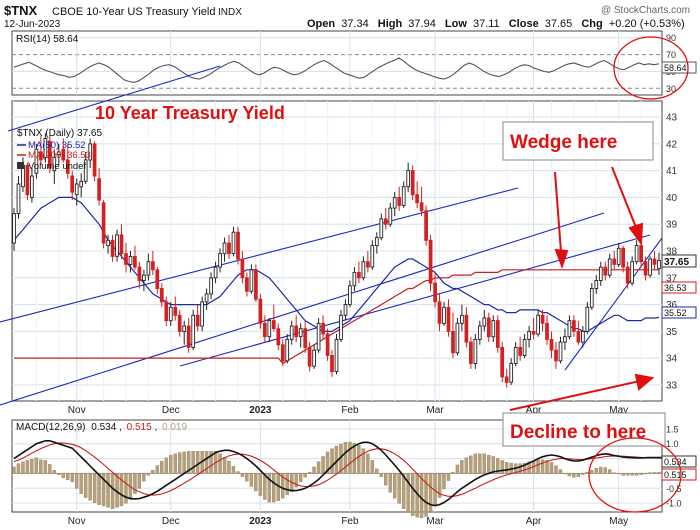  I want to click on x-tick-label: May, so click(618, 410).